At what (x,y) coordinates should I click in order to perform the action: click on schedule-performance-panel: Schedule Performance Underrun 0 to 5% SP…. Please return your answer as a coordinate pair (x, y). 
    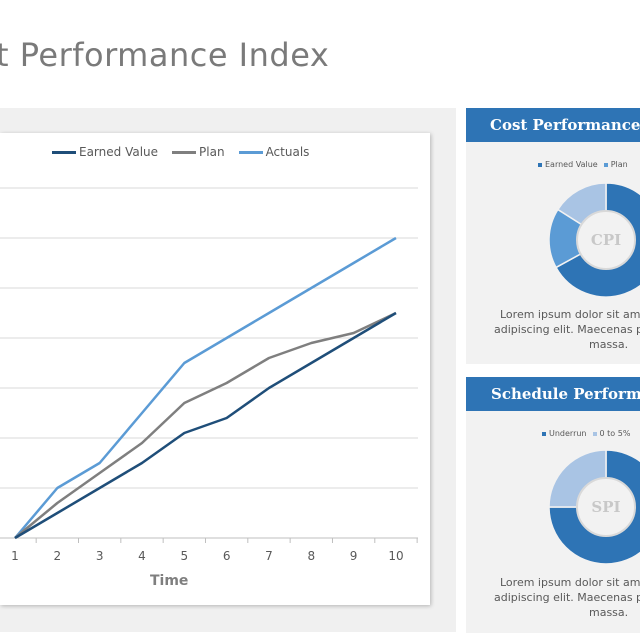
    Looking at the image, I should click on (553, 505).